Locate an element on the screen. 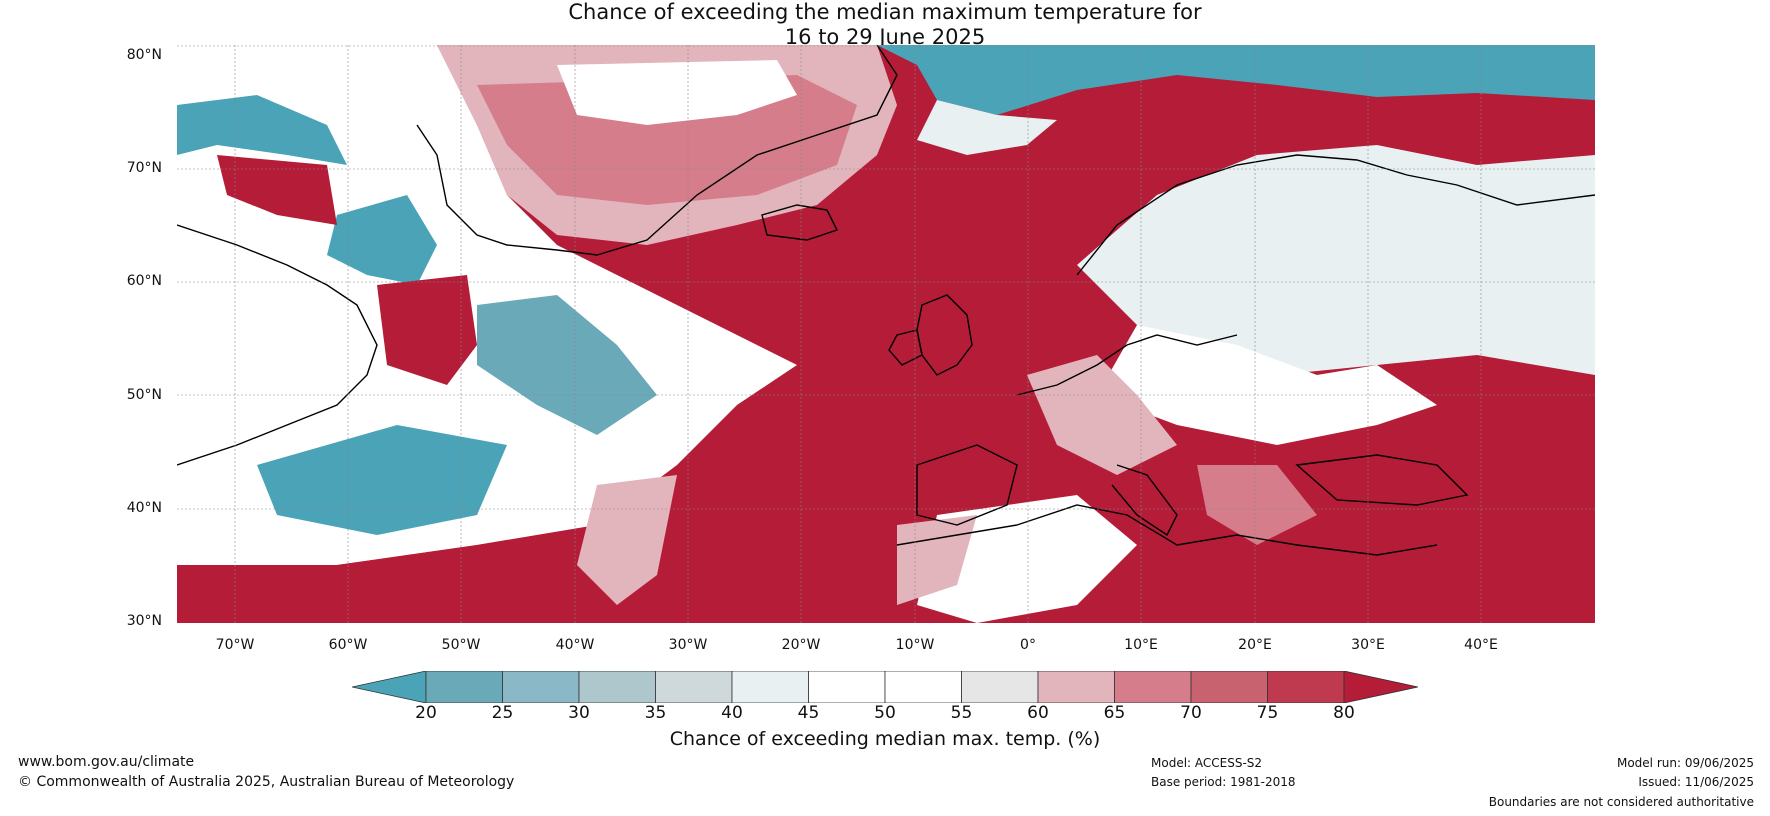  lat-label-60n: 60°N is located at coordinates (144, 281).